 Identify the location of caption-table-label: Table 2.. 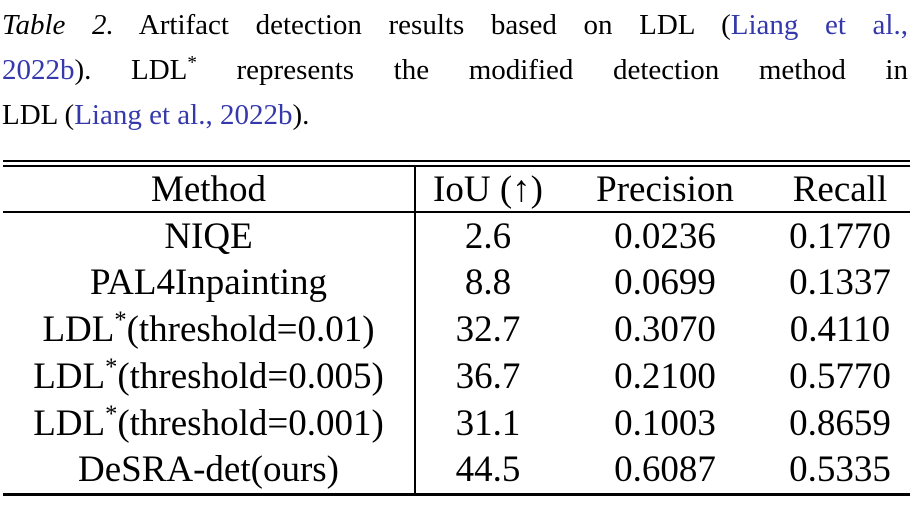
(58, 25).